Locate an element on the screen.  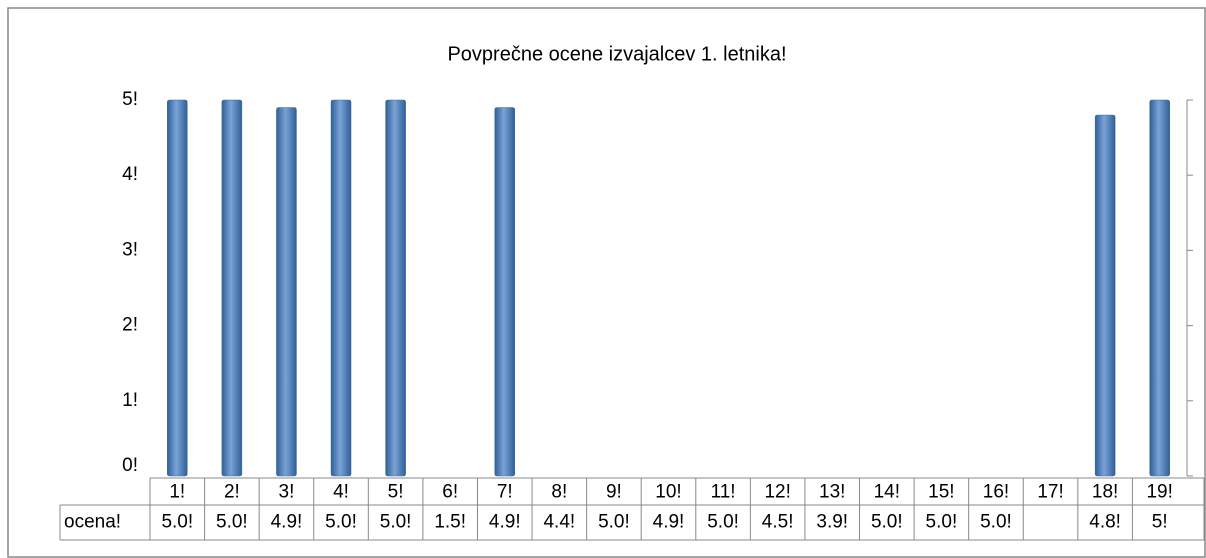
x-tick-label: 8! is located at coordinates (559, 492).